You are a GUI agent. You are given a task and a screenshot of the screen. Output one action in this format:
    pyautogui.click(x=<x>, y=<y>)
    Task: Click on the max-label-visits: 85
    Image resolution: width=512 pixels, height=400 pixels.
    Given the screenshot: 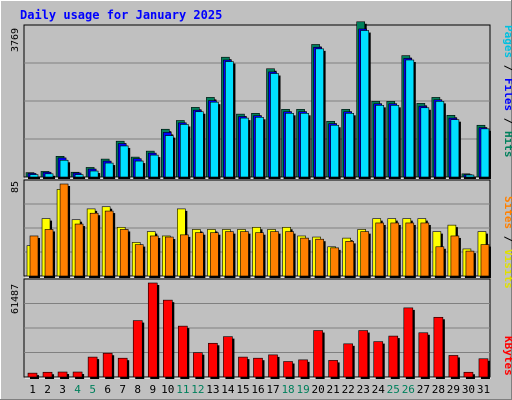 What is the action you would take?
    pyautogui.click(x=15, y=187)
    